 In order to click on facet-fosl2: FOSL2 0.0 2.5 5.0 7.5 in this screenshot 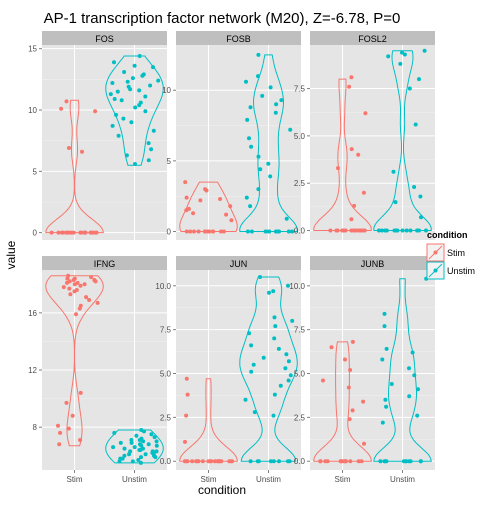, I will do `click(364, 135)`.